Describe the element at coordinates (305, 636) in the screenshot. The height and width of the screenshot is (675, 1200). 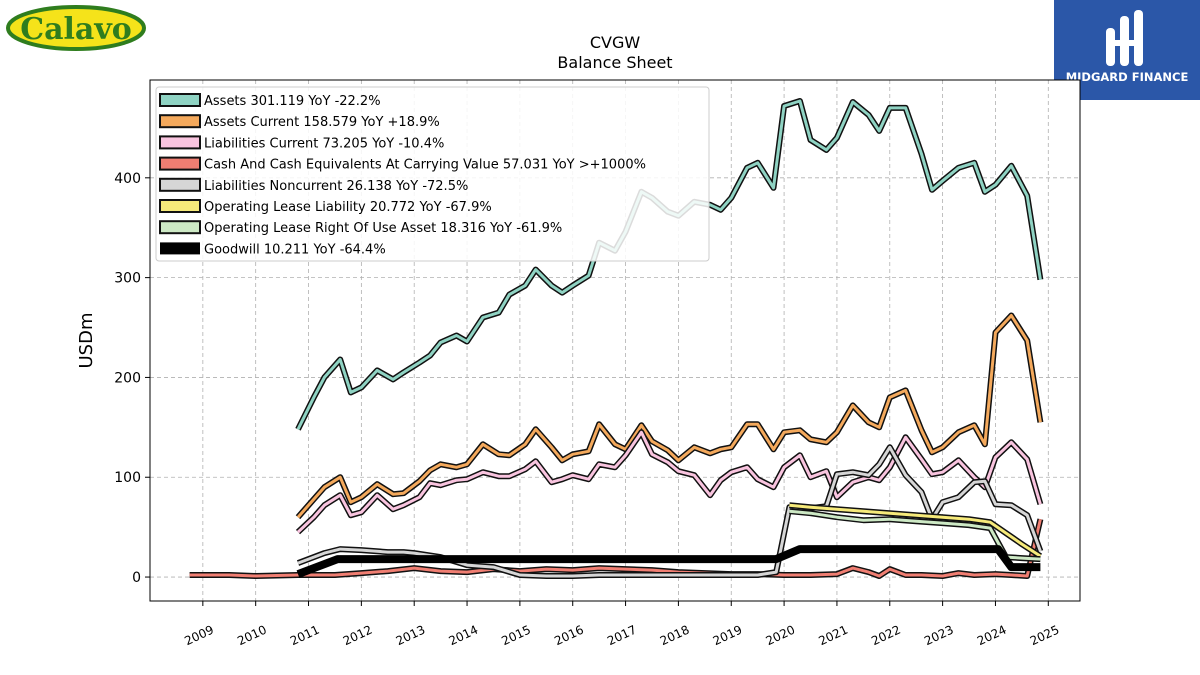
I see `x-tick-label: 2011` at that location.